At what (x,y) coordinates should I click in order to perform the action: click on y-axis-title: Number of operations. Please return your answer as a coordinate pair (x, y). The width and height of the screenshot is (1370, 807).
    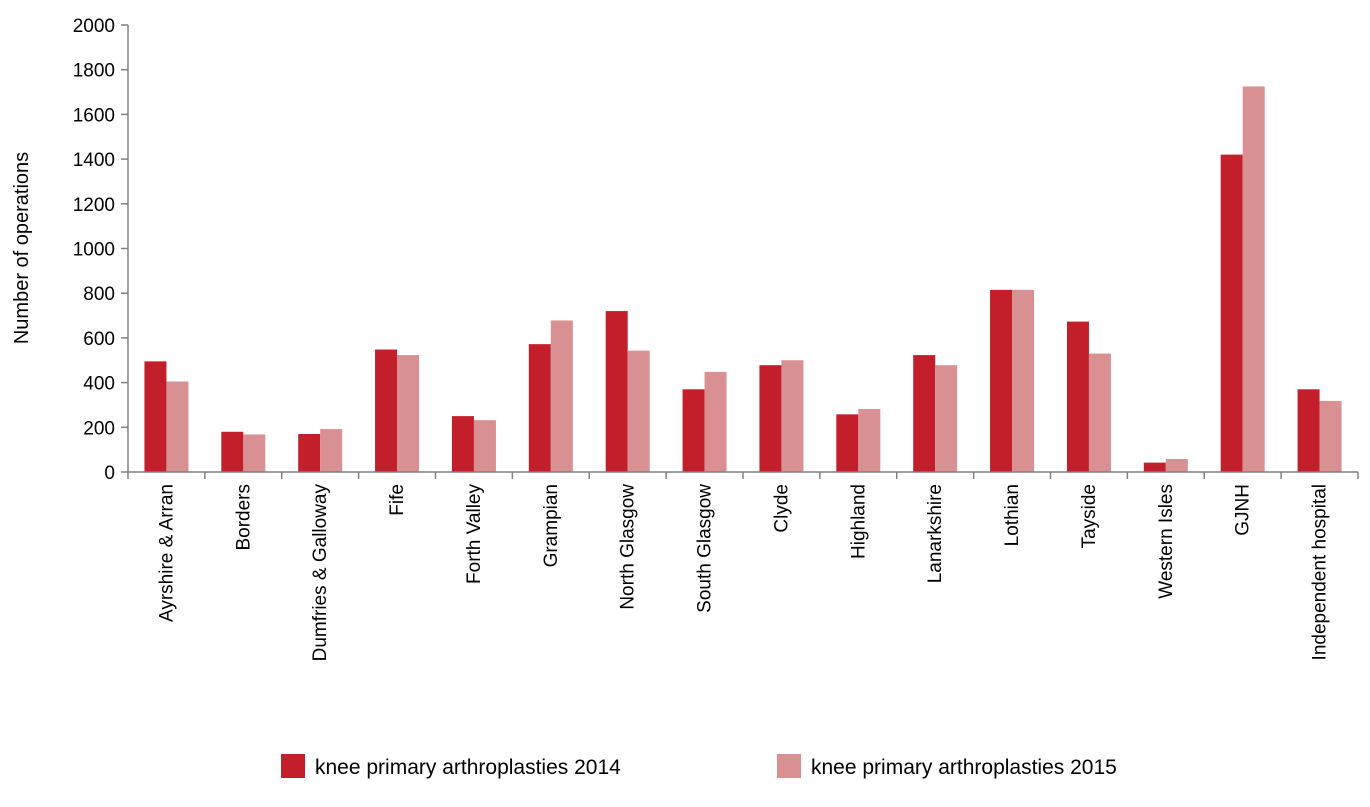
    Looking at the image, I should click on (22, 248).